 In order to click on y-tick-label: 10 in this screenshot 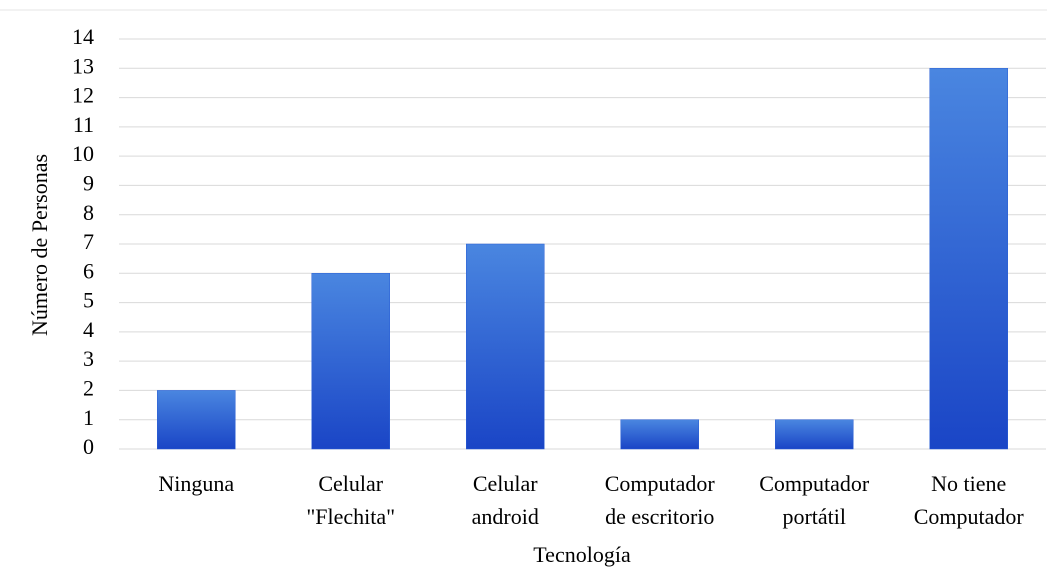, I will do `click(83, 153)`.